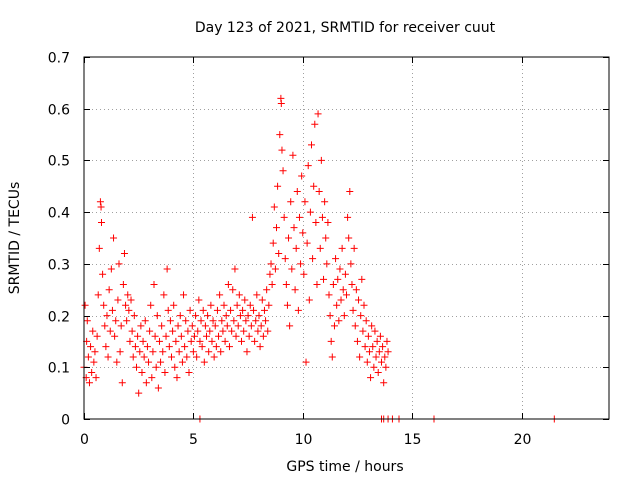 The width and height of the screenshot is (640, 480). I want to click on y-tick-label: 0.4, so click(59, 214).